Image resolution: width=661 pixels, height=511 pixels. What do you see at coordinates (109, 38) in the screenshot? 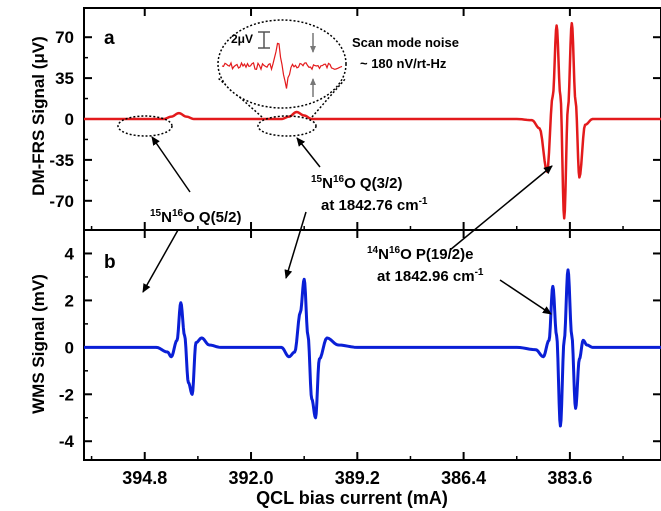
I see `panel-a-label: a` at bounding box center [109, 38].